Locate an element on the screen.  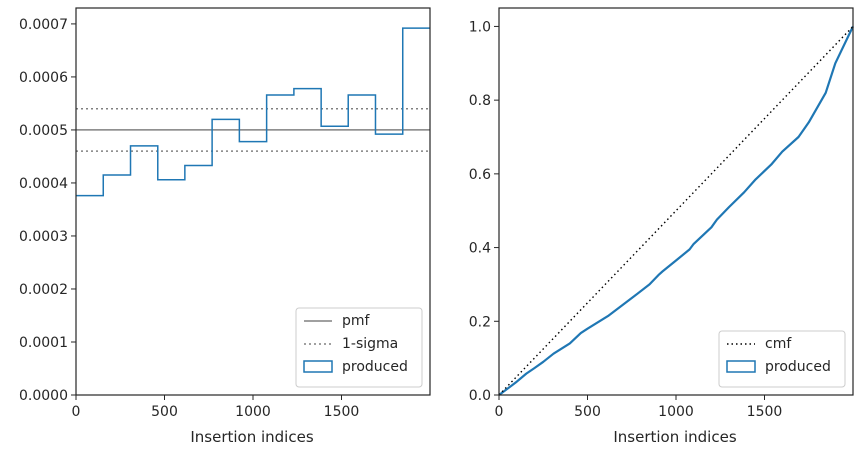
y-tick-label: 0.2 is located at coordinates (480, 322).